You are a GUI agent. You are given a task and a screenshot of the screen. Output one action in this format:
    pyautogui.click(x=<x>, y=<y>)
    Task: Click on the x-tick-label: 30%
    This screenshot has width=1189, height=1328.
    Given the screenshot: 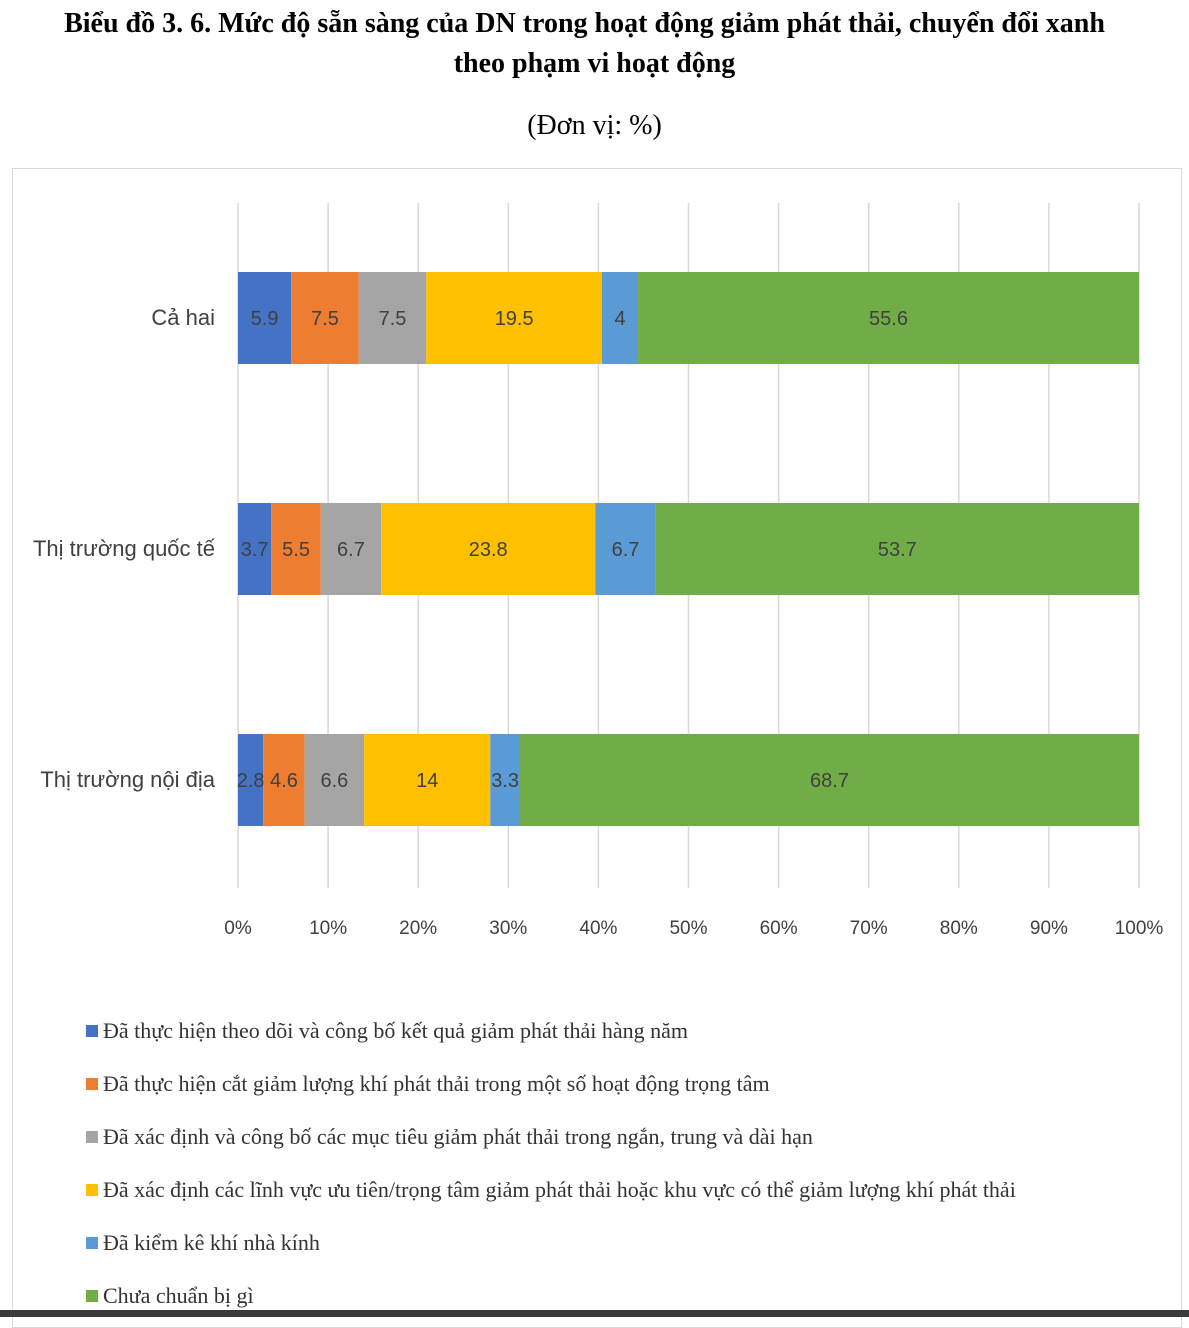 What is the action you would take?
    pyautogui.click(x=508, y=928)
    